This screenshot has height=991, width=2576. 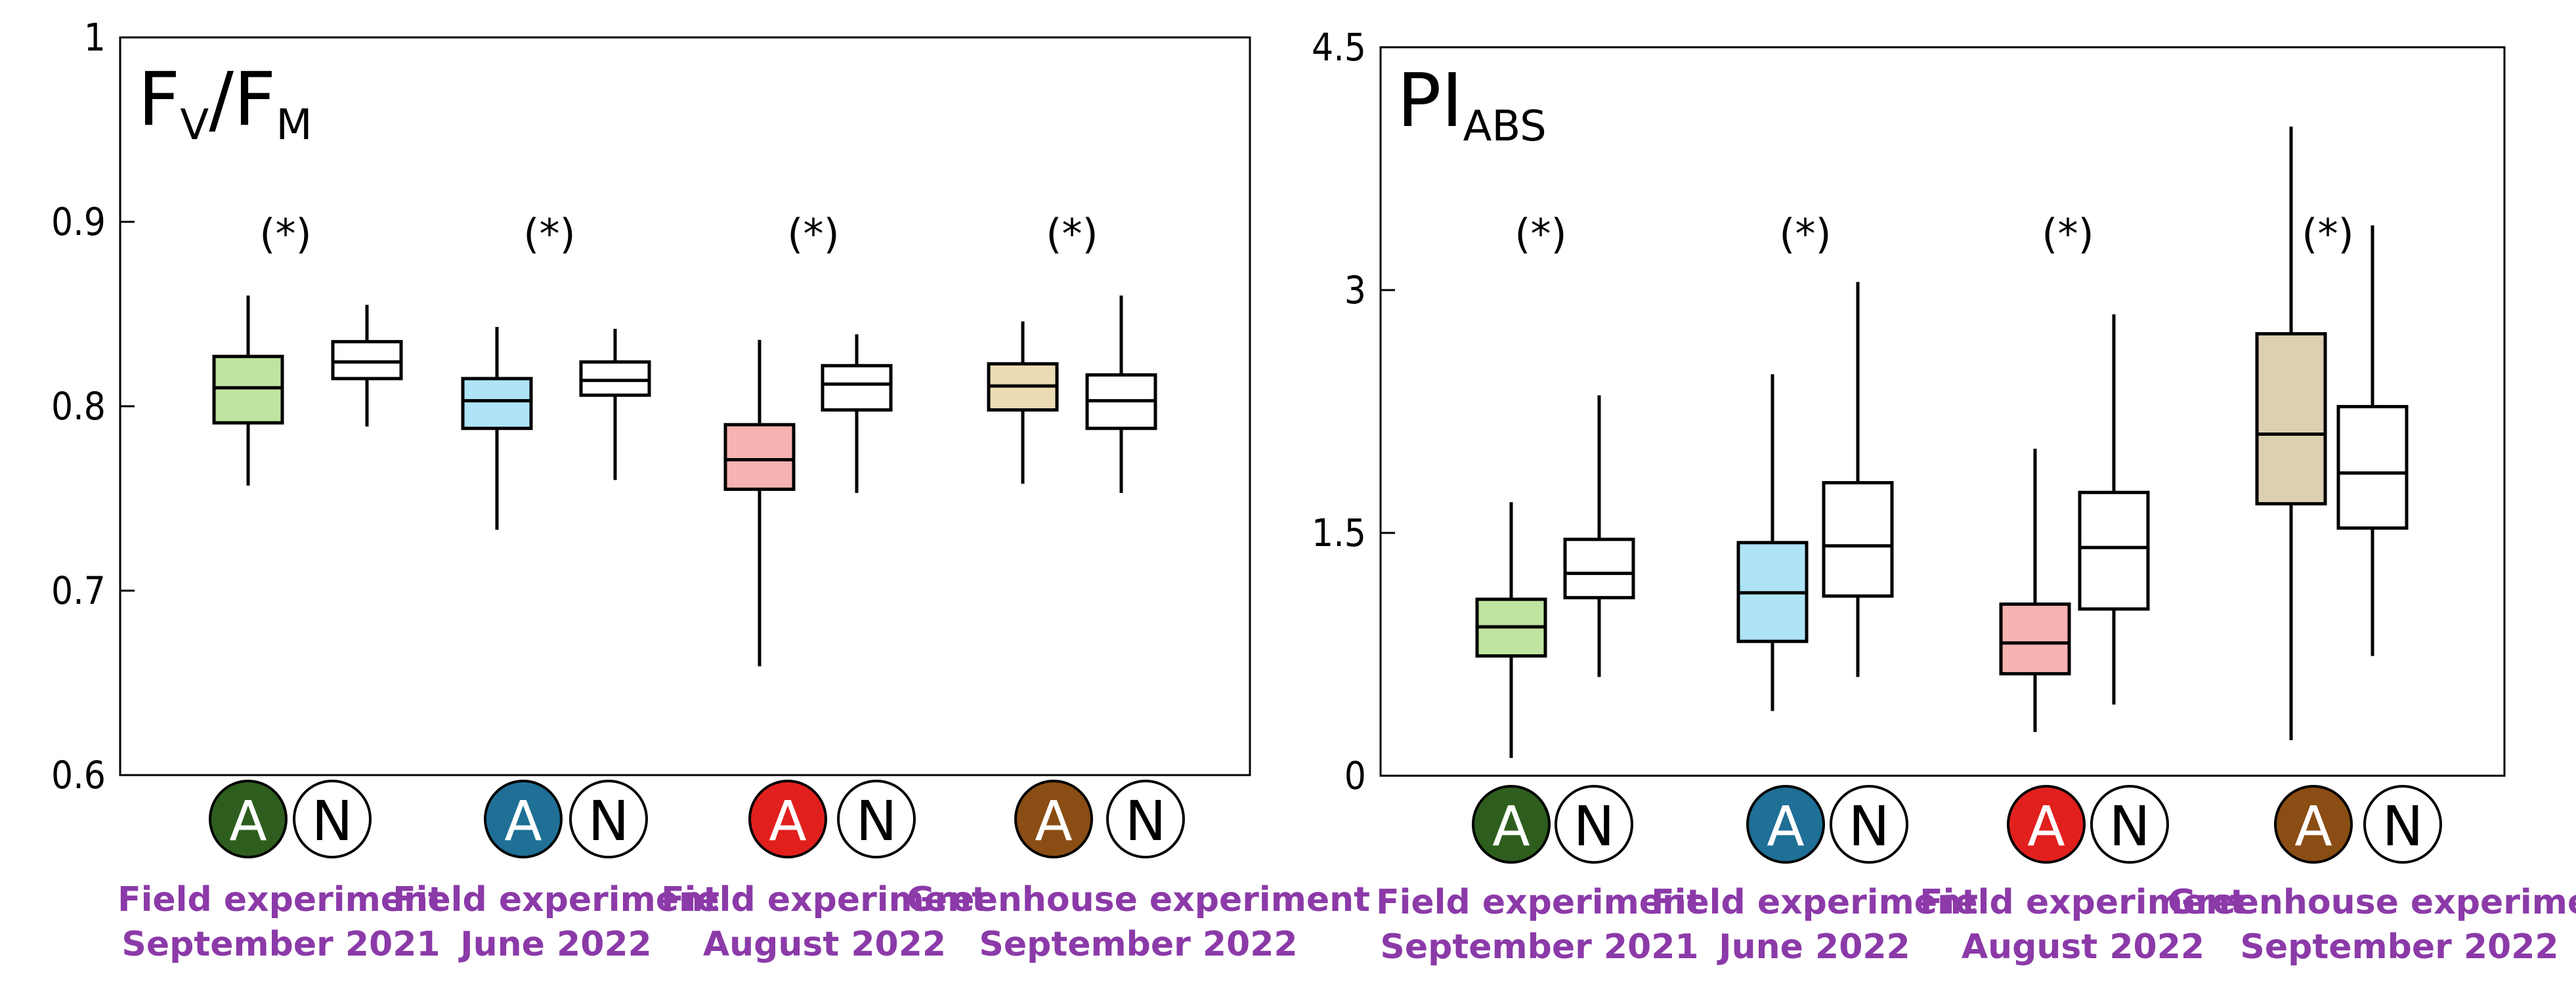 I want to click on condition-label-line2: September 2021, so click(x=1539, y=947).